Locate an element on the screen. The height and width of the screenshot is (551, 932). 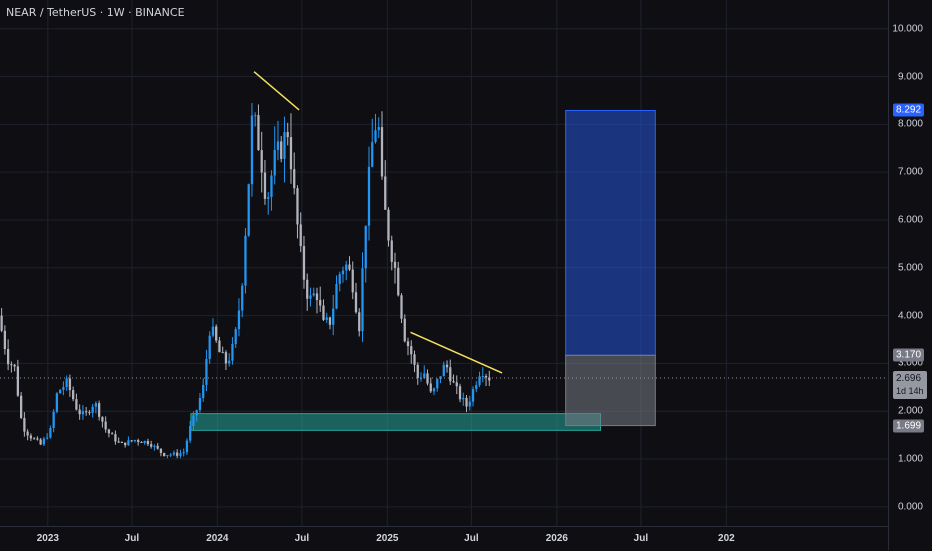
time-tick: 2025 is located at coordinates (387, 538).